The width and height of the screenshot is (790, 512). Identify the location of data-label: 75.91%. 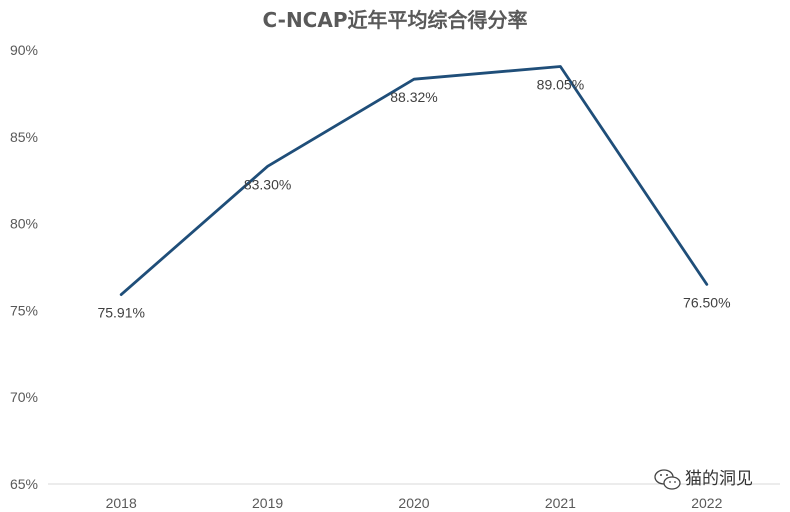
(120, 313).